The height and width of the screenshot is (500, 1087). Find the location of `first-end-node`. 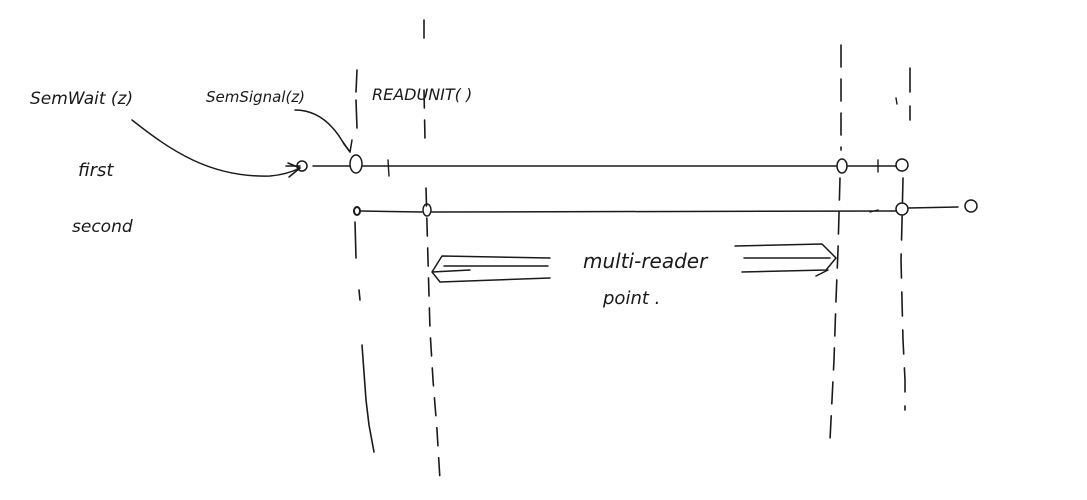

first-end-node is located at coordinates (902, 165).